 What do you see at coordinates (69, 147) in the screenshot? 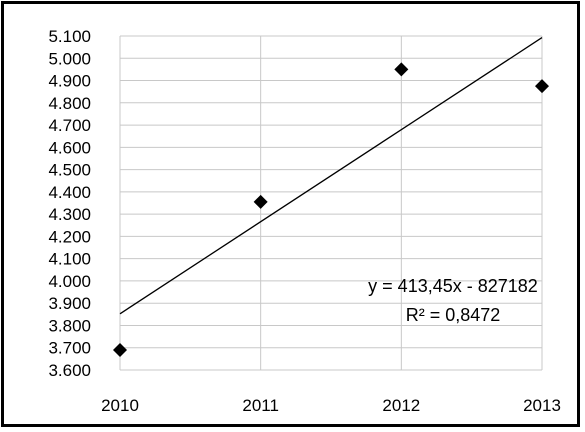
I see `y-tick-label: 4.600` at bounding box center [69, 147].